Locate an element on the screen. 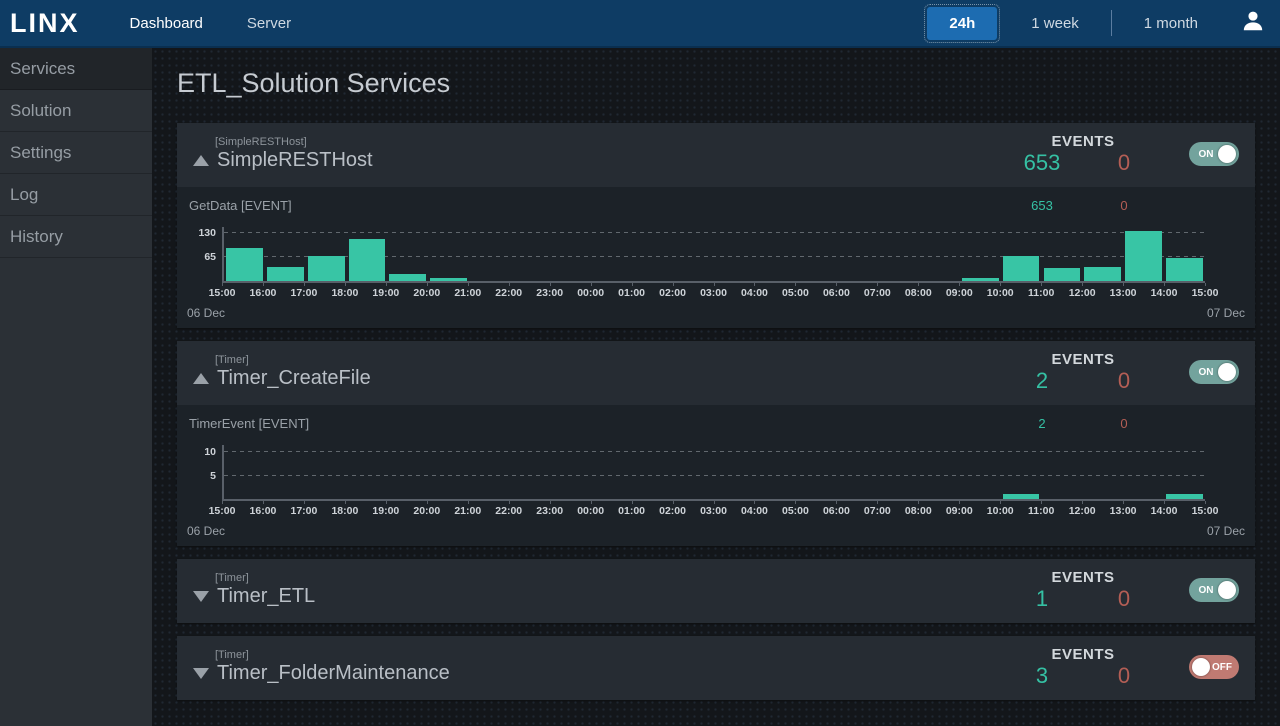  events-ok-count: 3 is located at coordinates (1042, 675).